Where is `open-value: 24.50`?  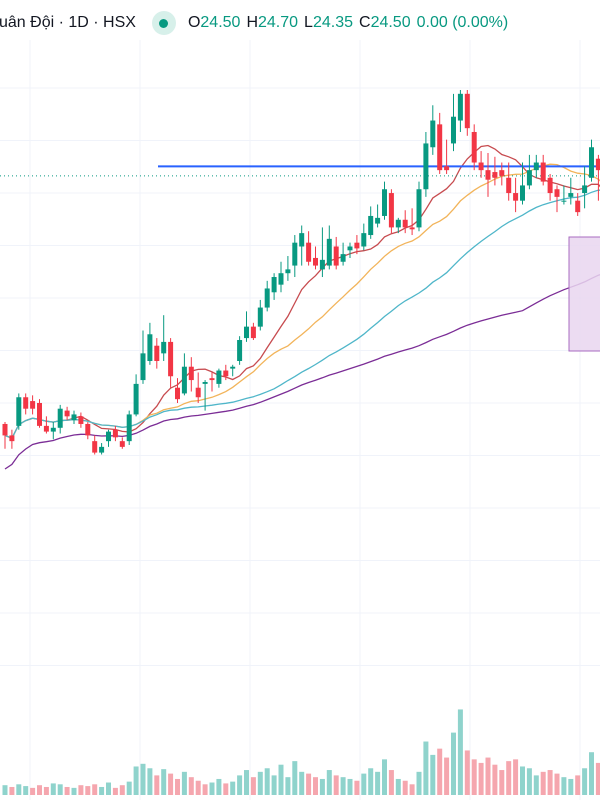
open-value: 24.50 is located at coordinates (220, 22).